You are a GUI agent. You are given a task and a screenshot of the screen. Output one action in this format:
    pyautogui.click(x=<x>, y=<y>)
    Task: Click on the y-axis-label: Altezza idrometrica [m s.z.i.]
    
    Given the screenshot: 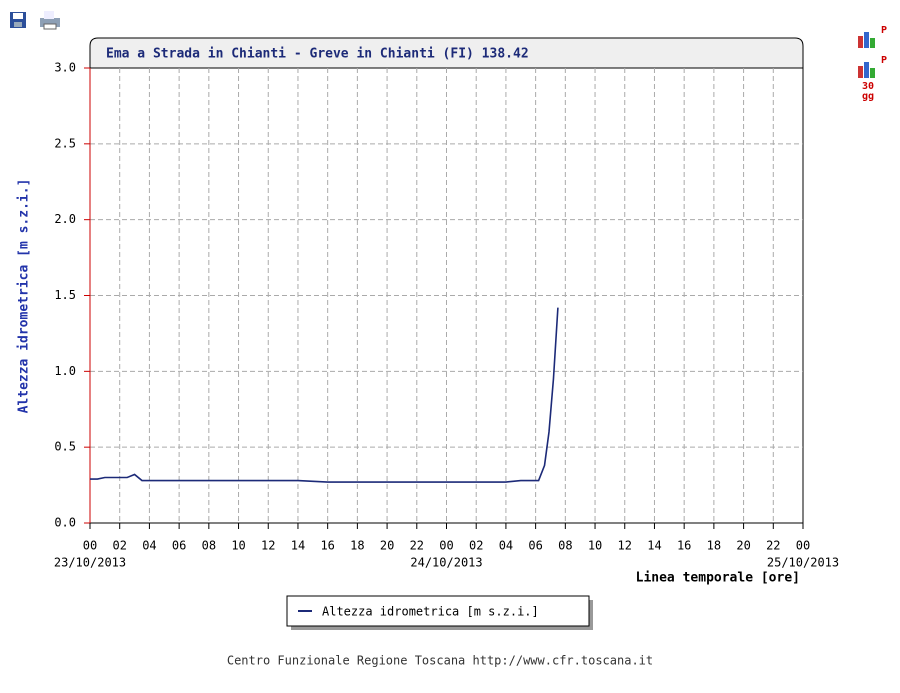 What is the action you would take?
    pyautogui.click(x=24, y=296)
    